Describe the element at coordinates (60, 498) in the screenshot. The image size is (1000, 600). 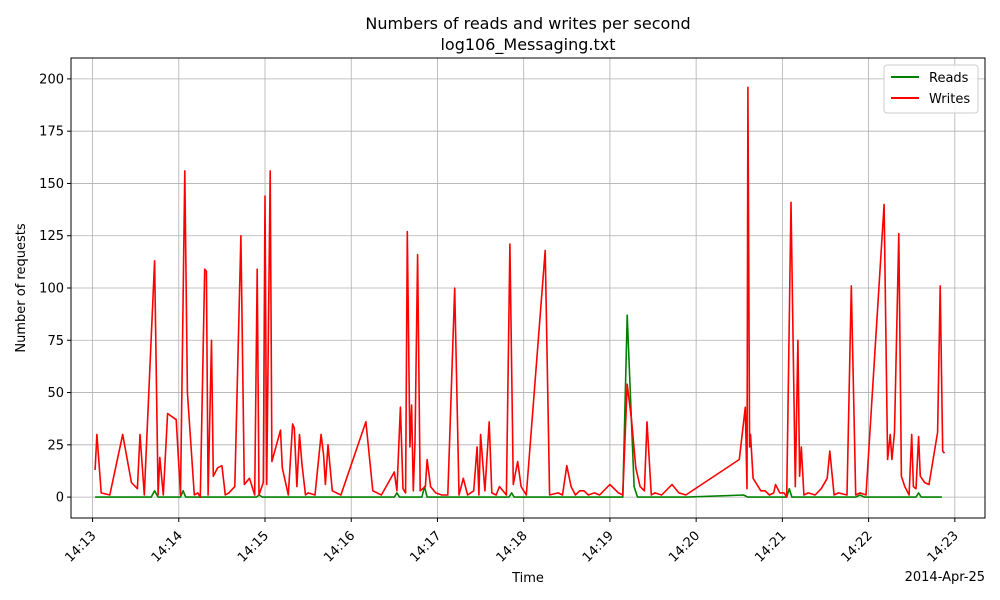
I see `y-tick-label: 0` at that location.